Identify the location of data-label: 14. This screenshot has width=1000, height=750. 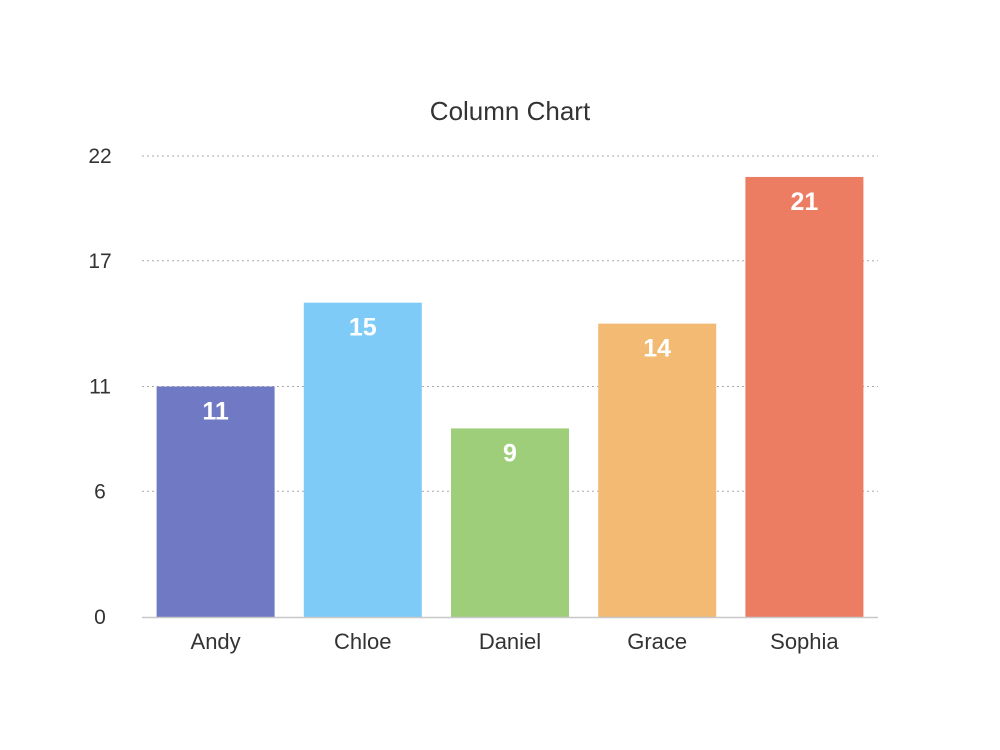
(657, 349).